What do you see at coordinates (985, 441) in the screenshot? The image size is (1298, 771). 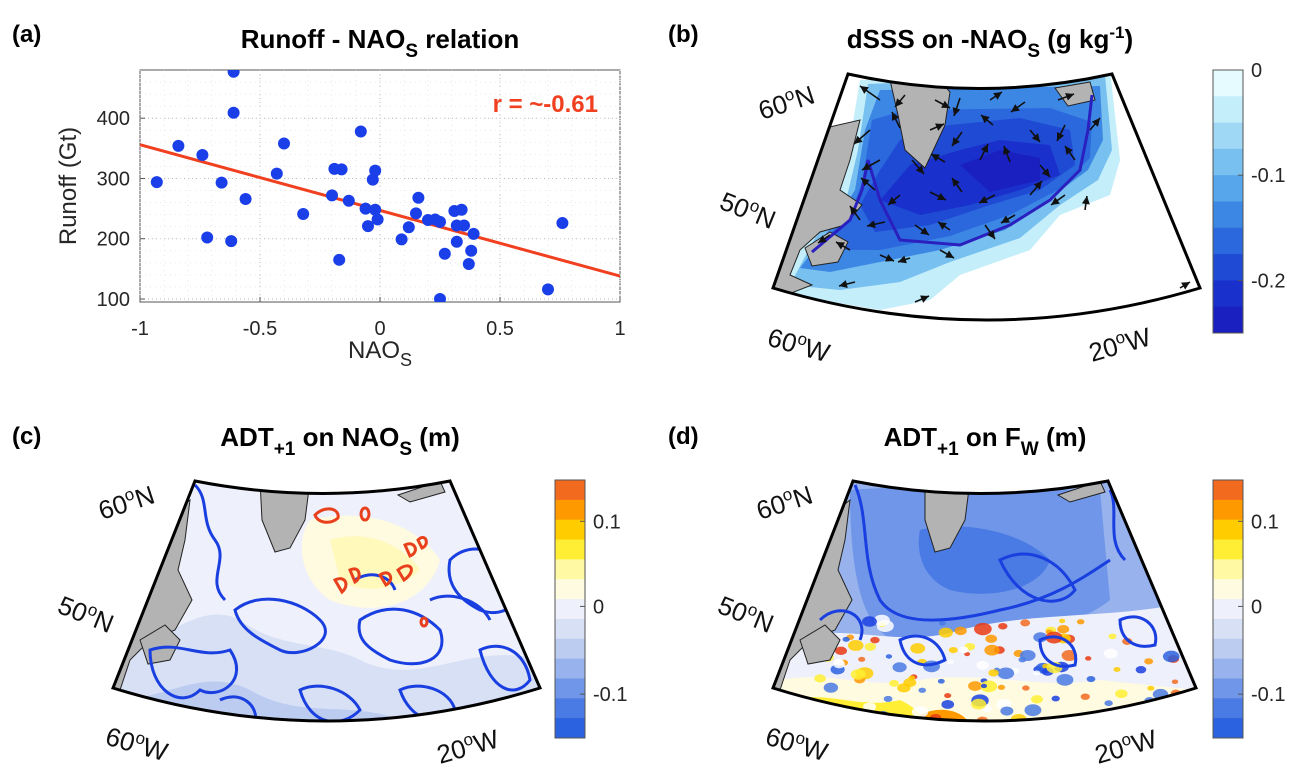 I see `panel-d-title: ADT+1 on FW (m)` at bounding box center [985, 441].